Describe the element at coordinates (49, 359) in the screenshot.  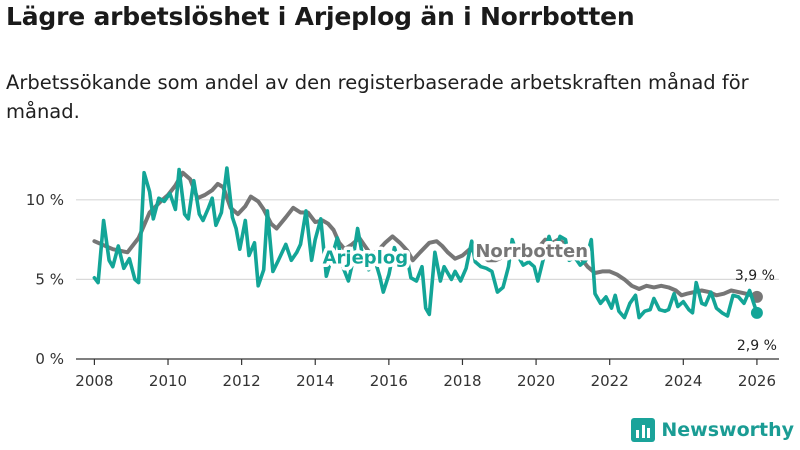
I see `y-tick-label: 0 %` at that location.